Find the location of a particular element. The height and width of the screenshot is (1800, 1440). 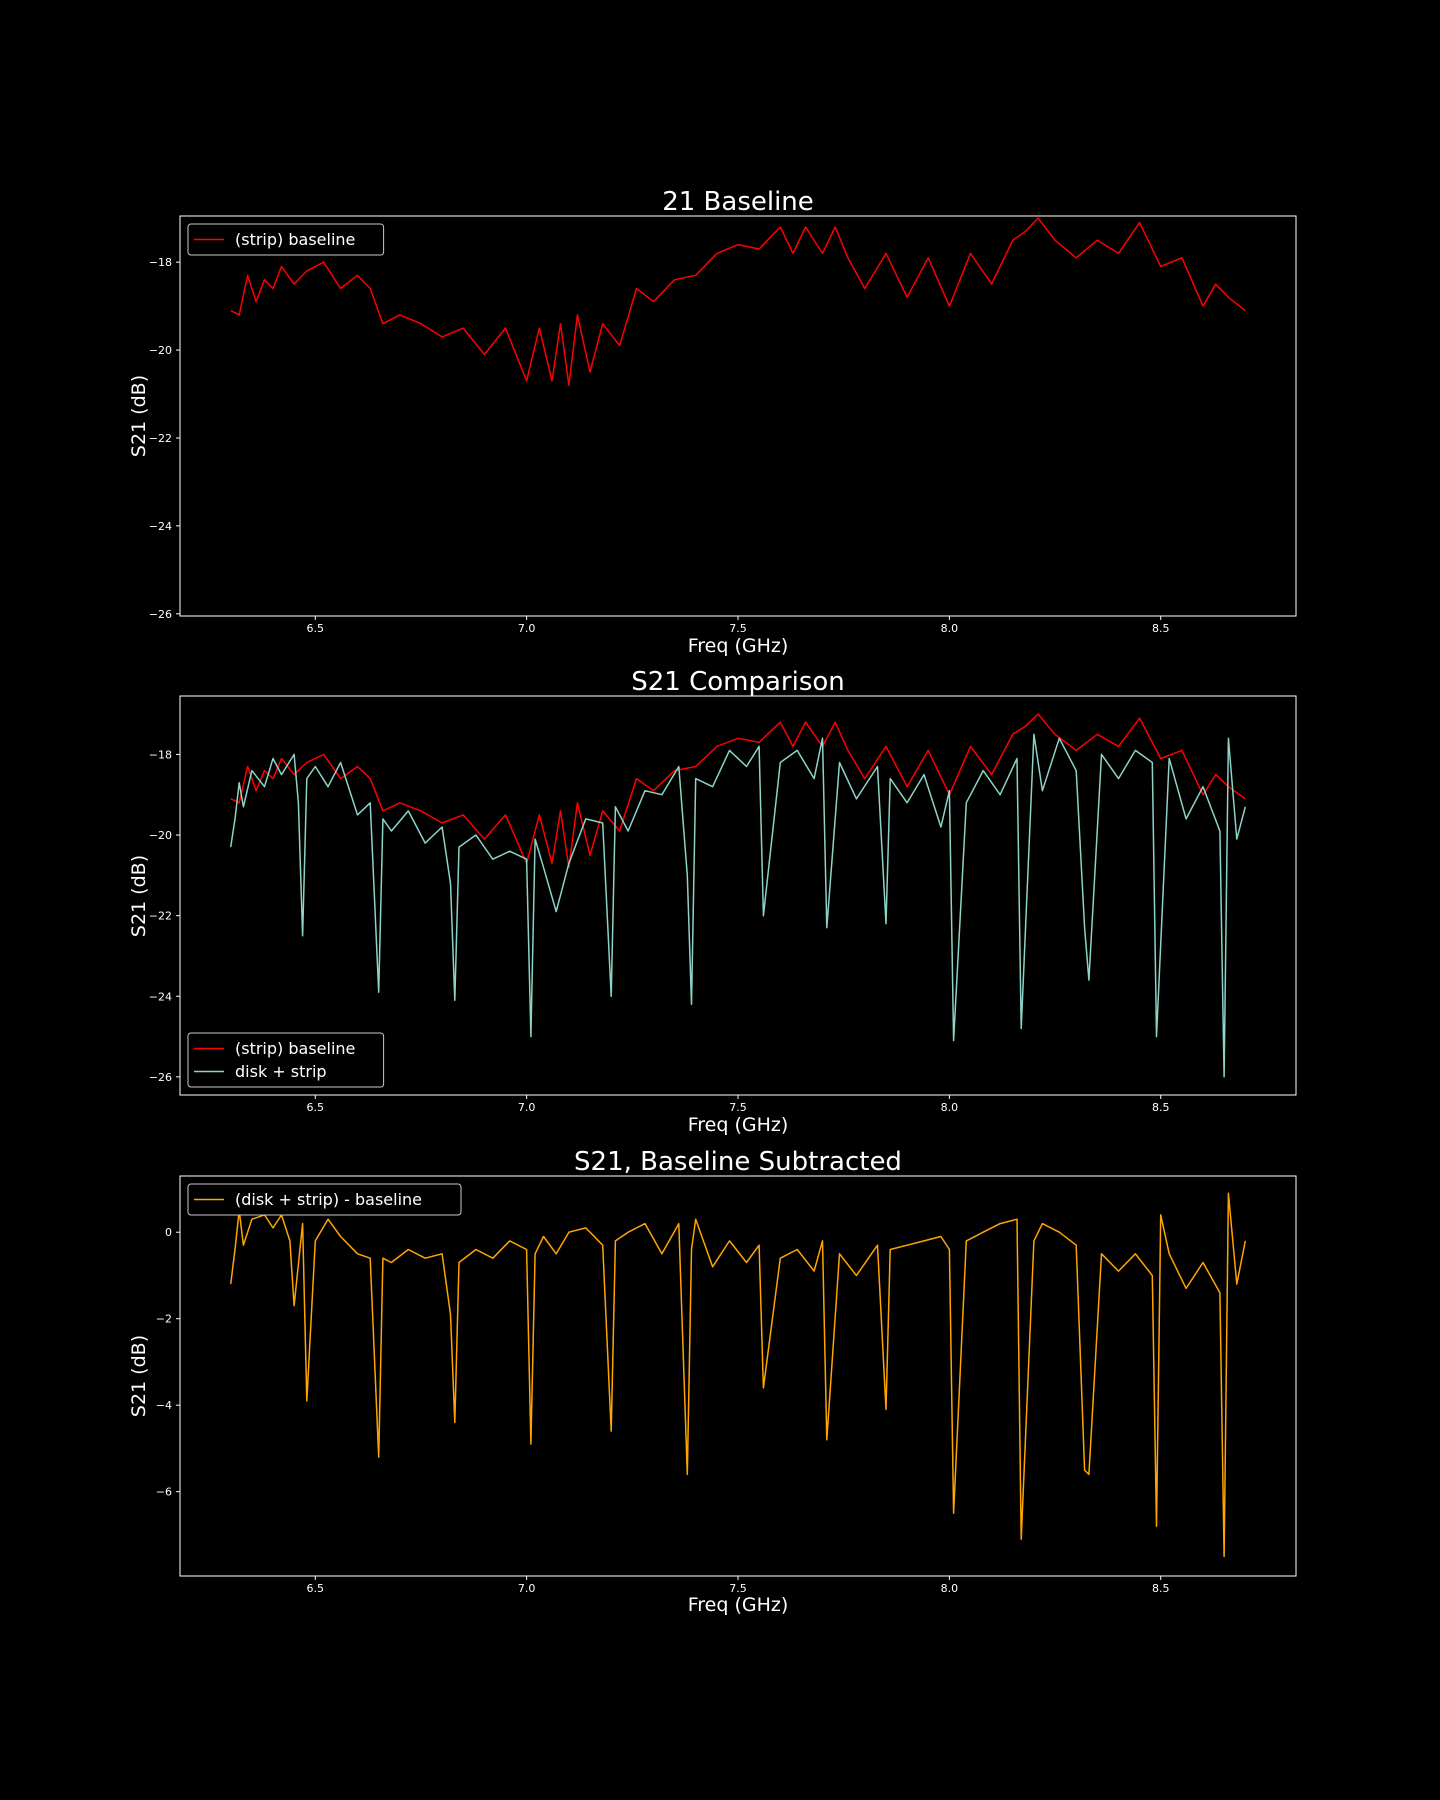

y-tick-label: −4 is located at coordinates (164, 1405).